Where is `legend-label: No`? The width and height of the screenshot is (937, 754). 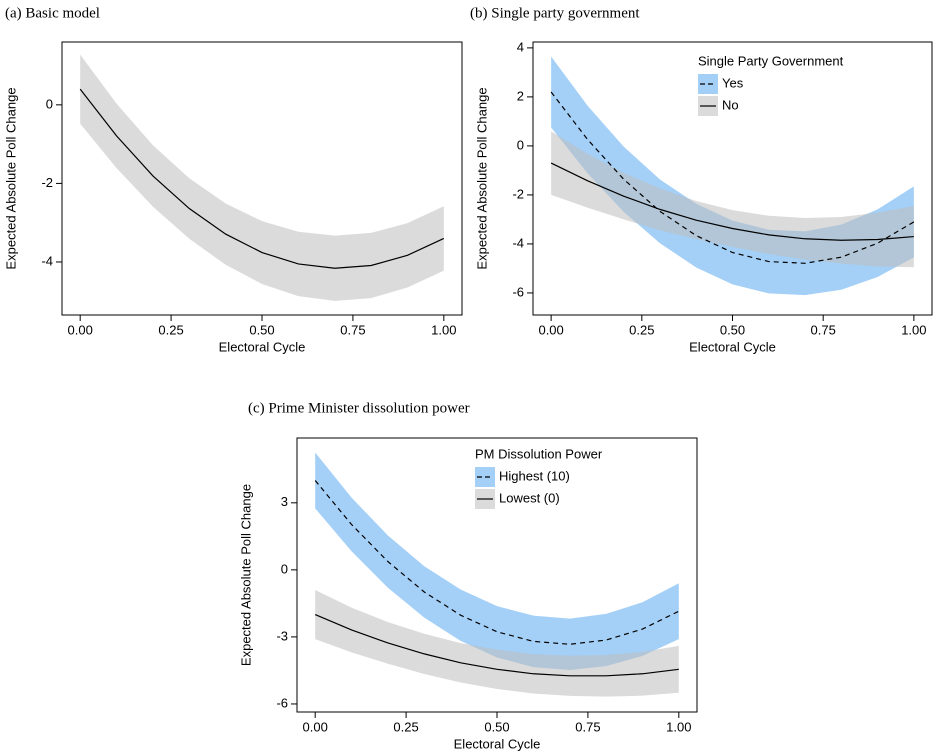 legend-label: No is located at coordinates (730, 104).